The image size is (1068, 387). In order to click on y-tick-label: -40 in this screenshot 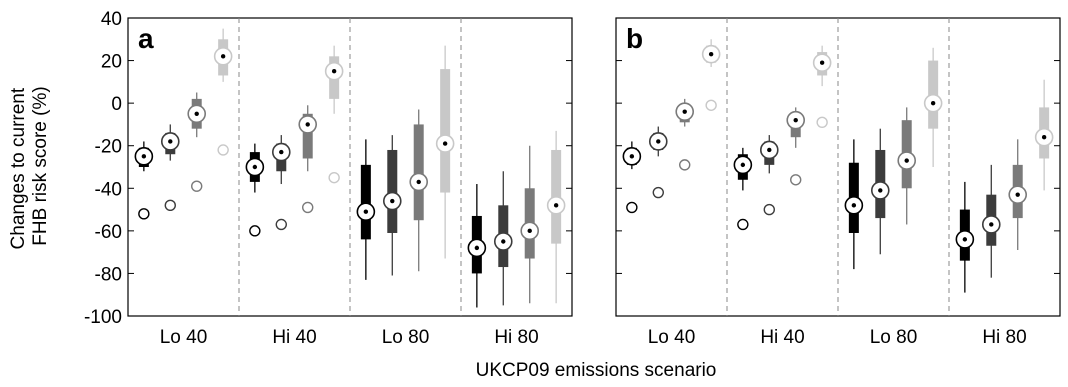, I will do `click(108, 189)`.